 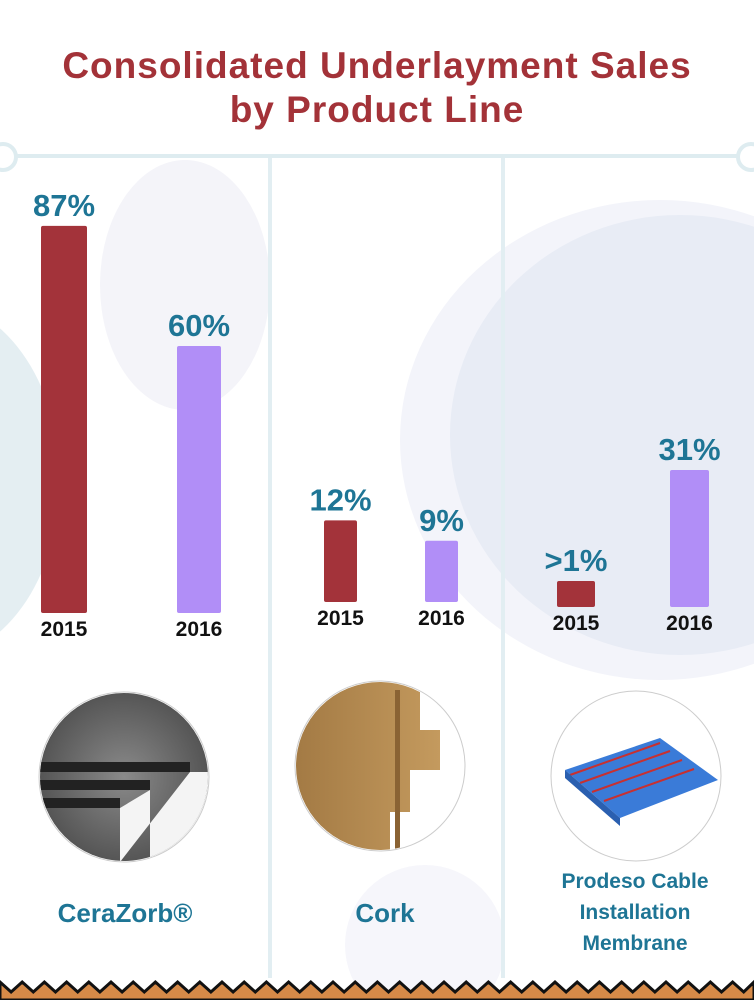 I want to click on bar-group: 12% 2015 9% 2016, so click(x=386, y=556).